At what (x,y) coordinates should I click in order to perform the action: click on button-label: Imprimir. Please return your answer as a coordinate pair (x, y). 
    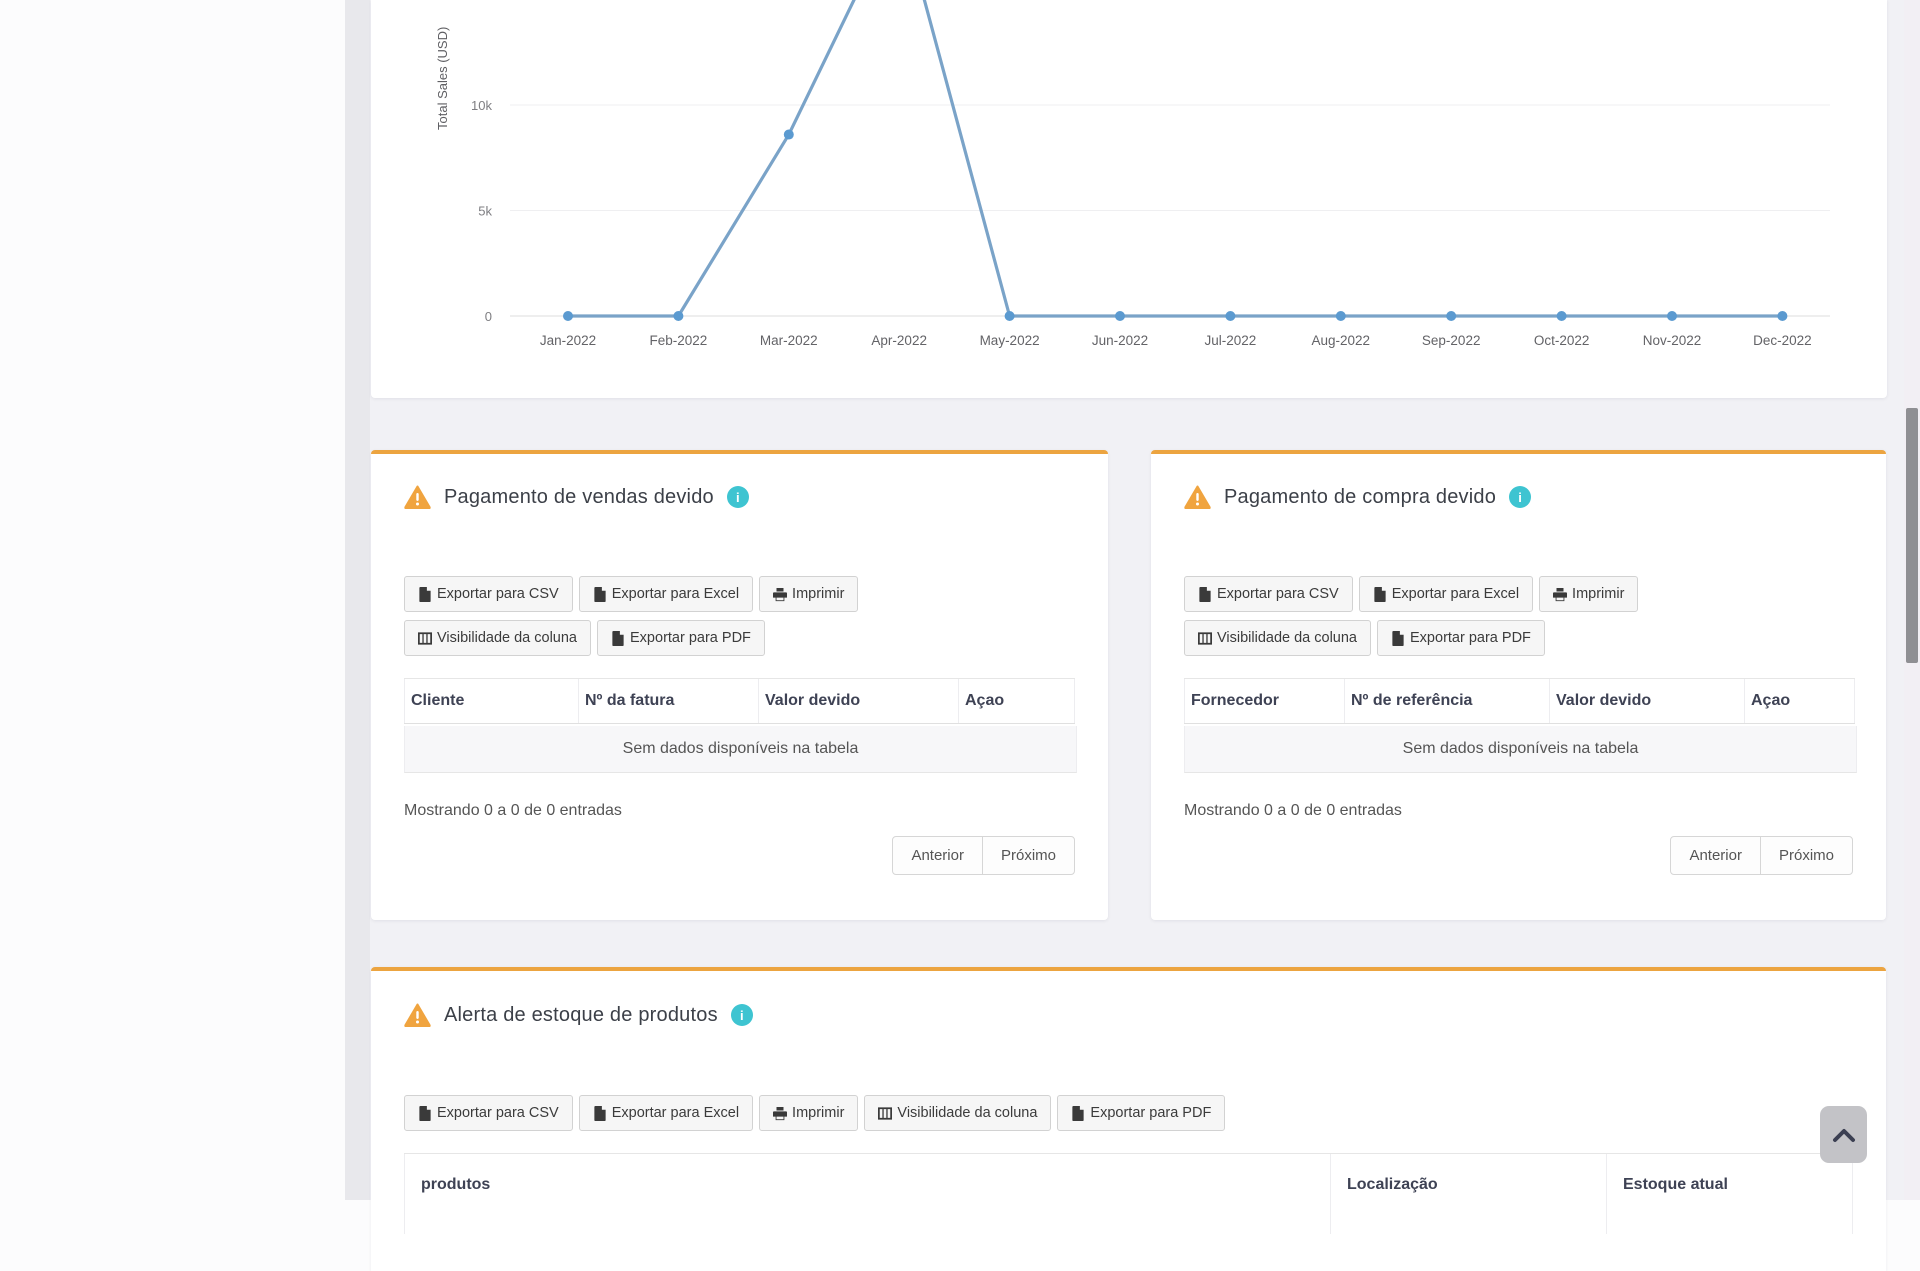
    Looking at the image, I should click on (818, 594).